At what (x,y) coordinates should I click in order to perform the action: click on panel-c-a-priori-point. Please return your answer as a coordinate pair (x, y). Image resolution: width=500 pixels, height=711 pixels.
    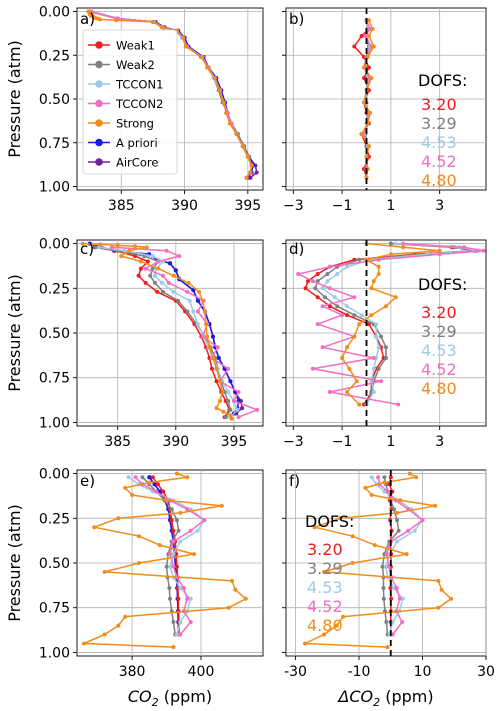
    Looking at the image, I should click on (213, 336).